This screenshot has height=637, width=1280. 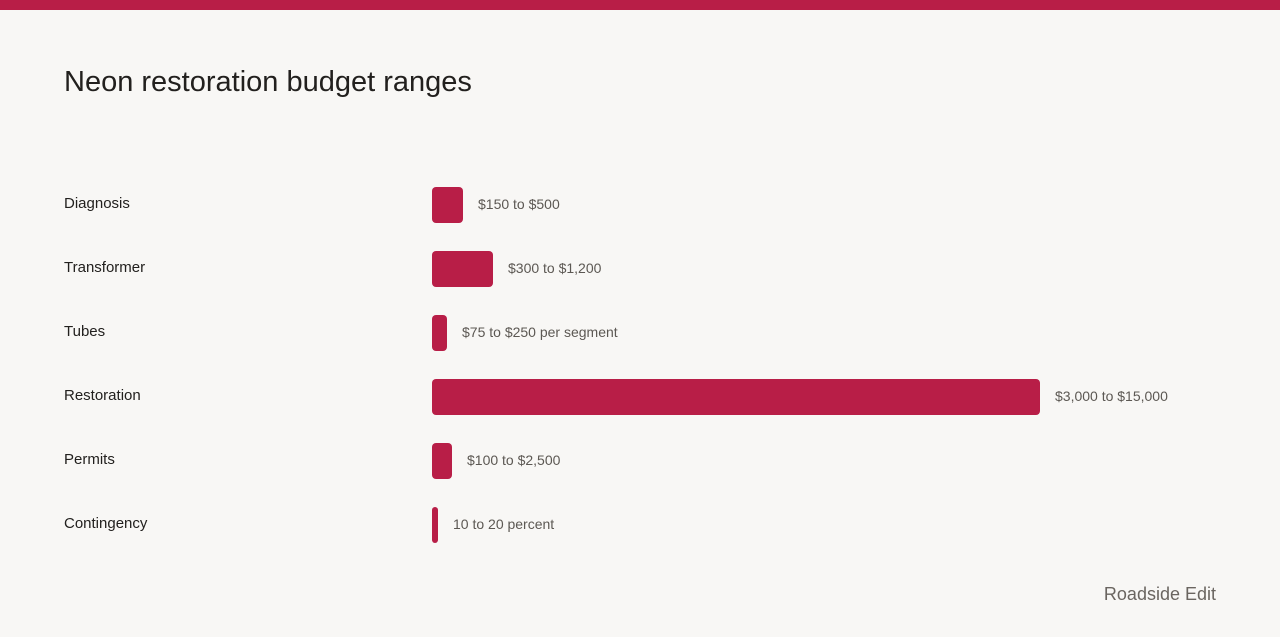 I want to click on category-label: Restoration, so click(x=102, y=395).